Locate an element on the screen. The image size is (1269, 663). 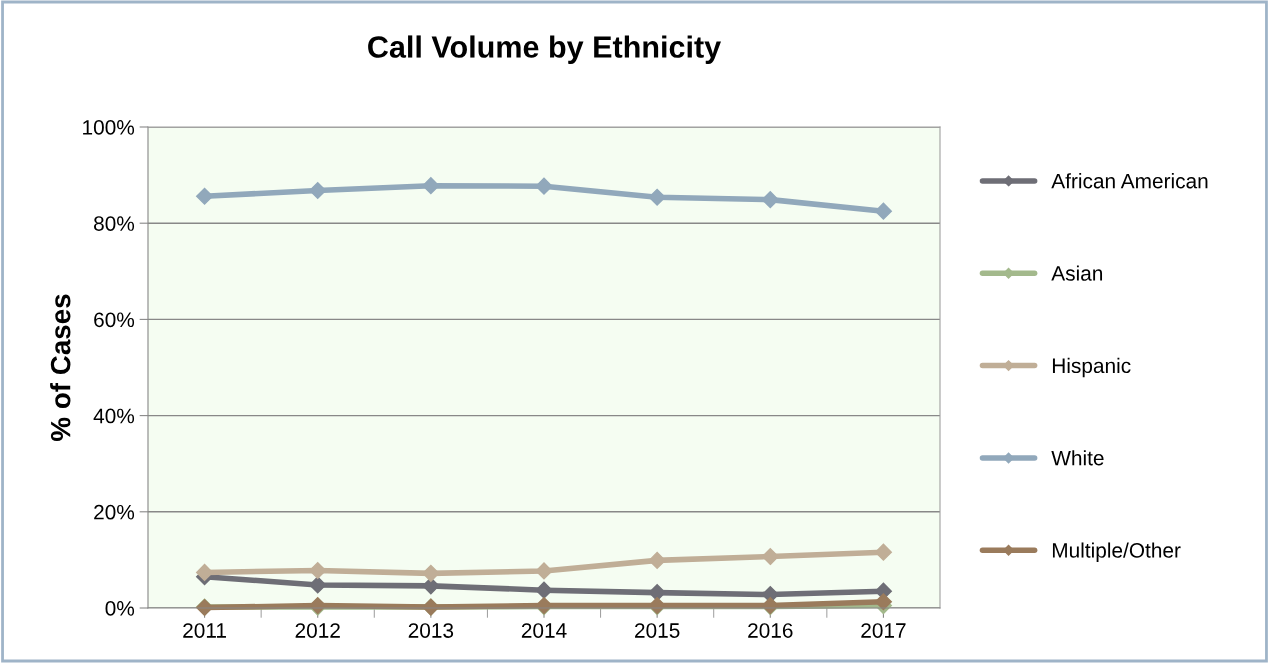
legend-label: African American is located at coordinates (1129, 181).